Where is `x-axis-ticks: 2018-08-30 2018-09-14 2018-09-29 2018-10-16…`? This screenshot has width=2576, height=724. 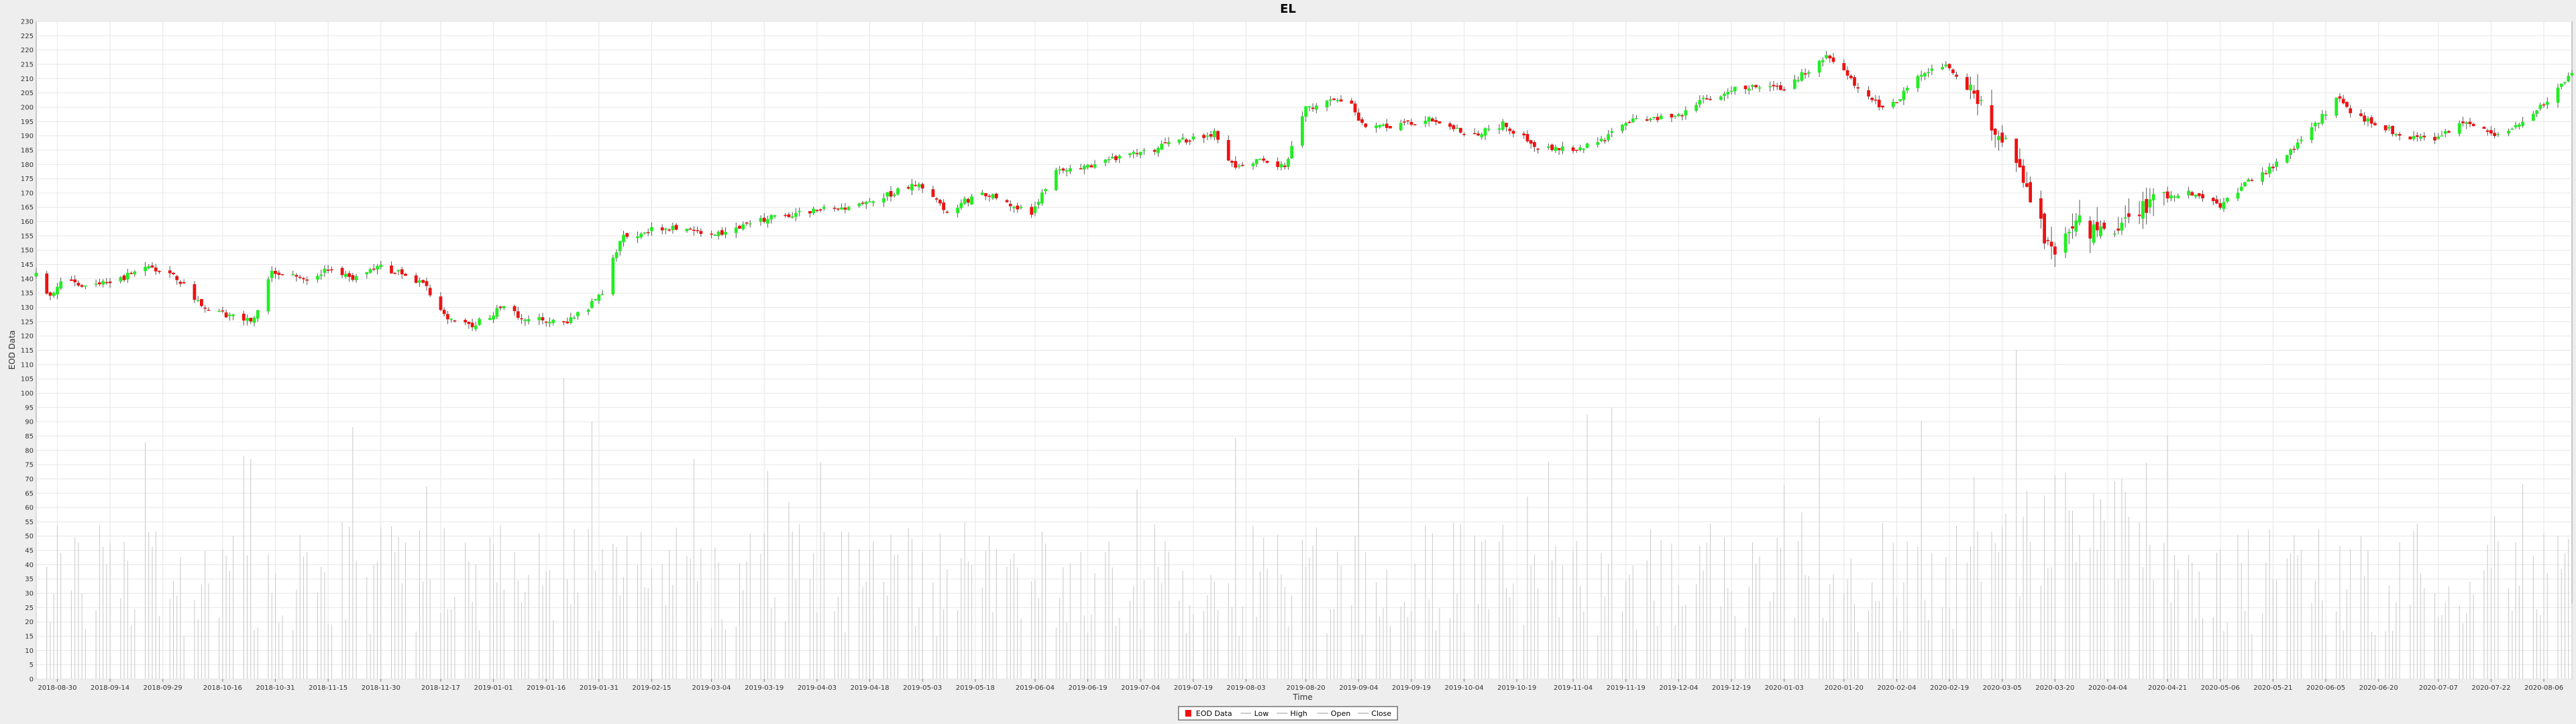
x-axis-ticks: 2018-08-30 2018-09-14 2018-09-29 2018-10-16… is located at coordinates (1300, 685).